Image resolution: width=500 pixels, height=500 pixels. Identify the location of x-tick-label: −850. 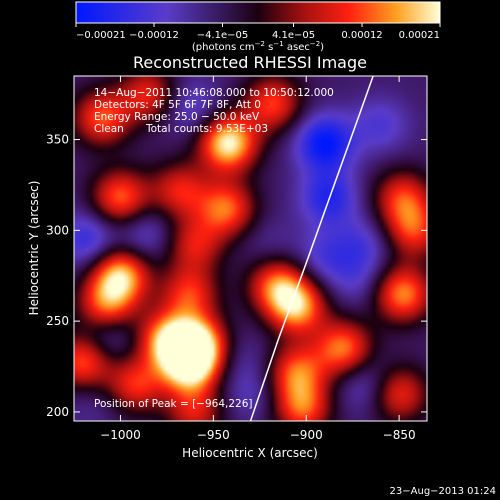
(399, 435).